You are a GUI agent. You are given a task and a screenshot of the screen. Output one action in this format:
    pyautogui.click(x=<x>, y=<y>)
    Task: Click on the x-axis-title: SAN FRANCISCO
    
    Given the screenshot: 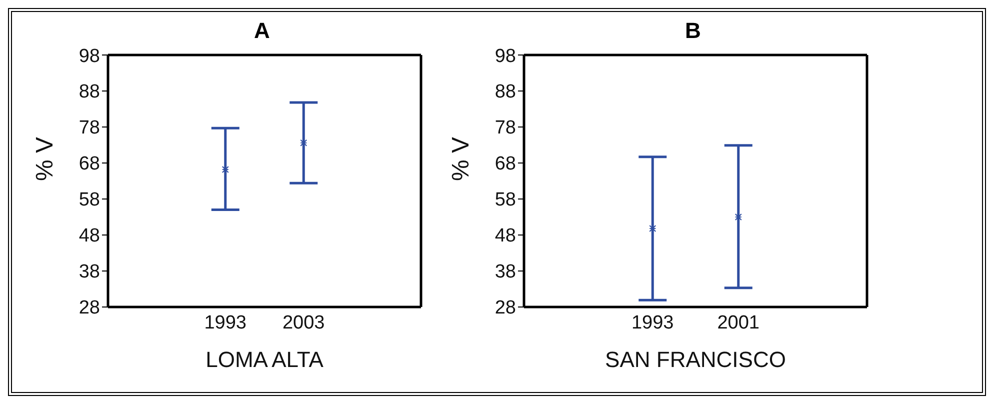 What is the action you would take?
    pyautogui.click(x=695, y=359)
    